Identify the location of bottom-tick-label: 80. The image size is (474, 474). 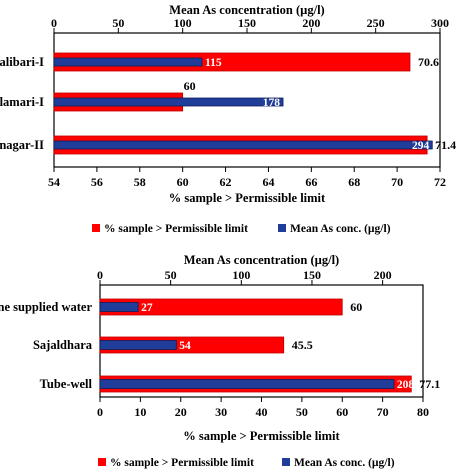
(423, 412).